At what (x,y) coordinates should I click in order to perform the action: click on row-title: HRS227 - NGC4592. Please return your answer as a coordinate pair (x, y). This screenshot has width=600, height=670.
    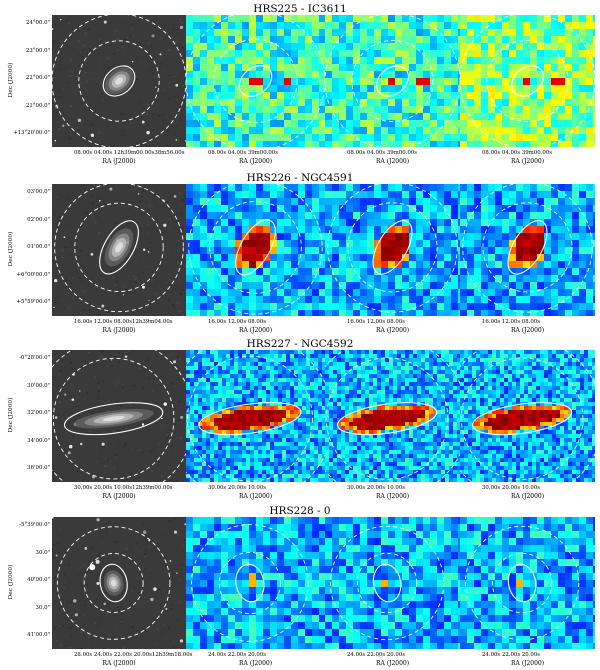
    Looking at the image, I should click on (300, 344).